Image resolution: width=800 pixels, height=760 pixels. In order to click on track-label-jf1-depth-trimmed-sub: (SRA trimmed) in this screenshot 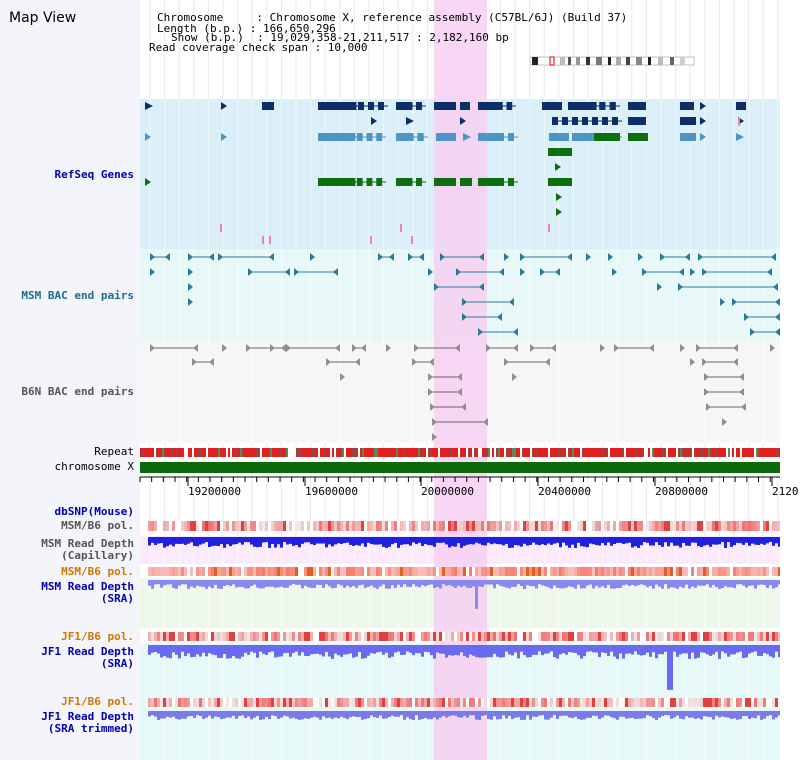, I will do `click(90, 728)`.